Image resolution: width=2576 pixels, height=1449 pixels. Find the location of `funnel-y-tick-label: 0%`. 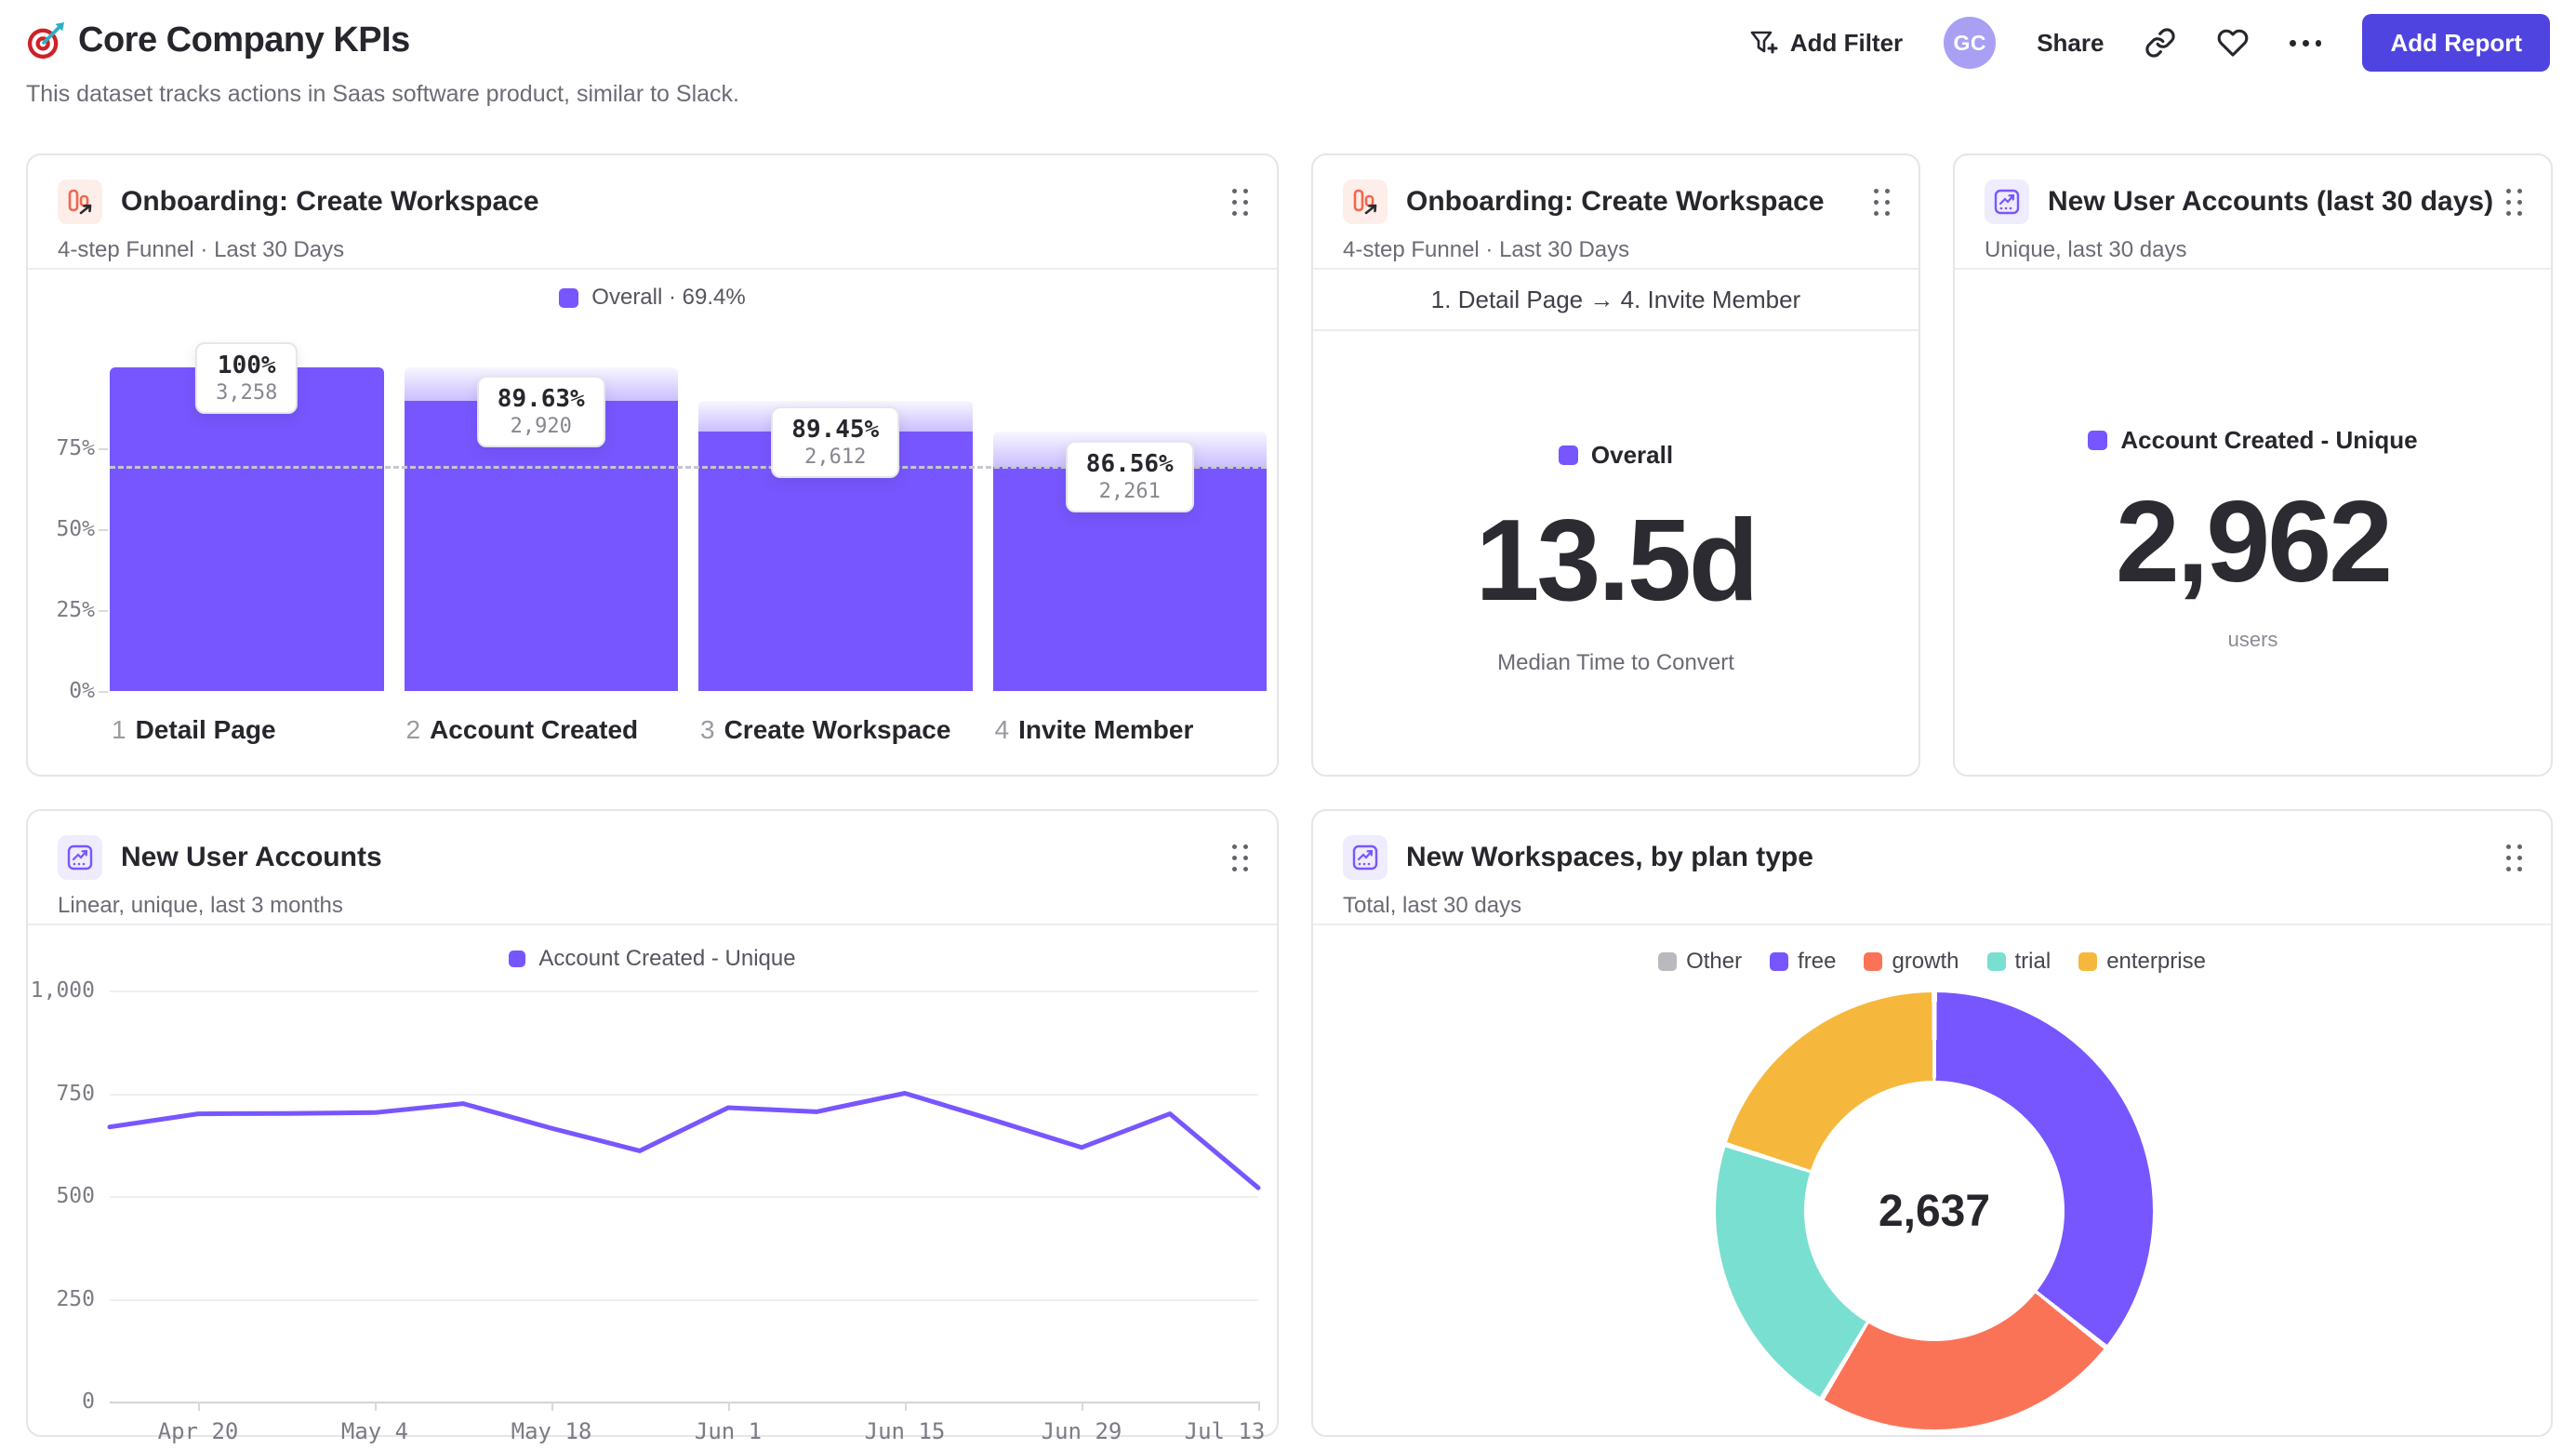

funnel-y-tick-label: 0% is located at coordinates (82, 691).